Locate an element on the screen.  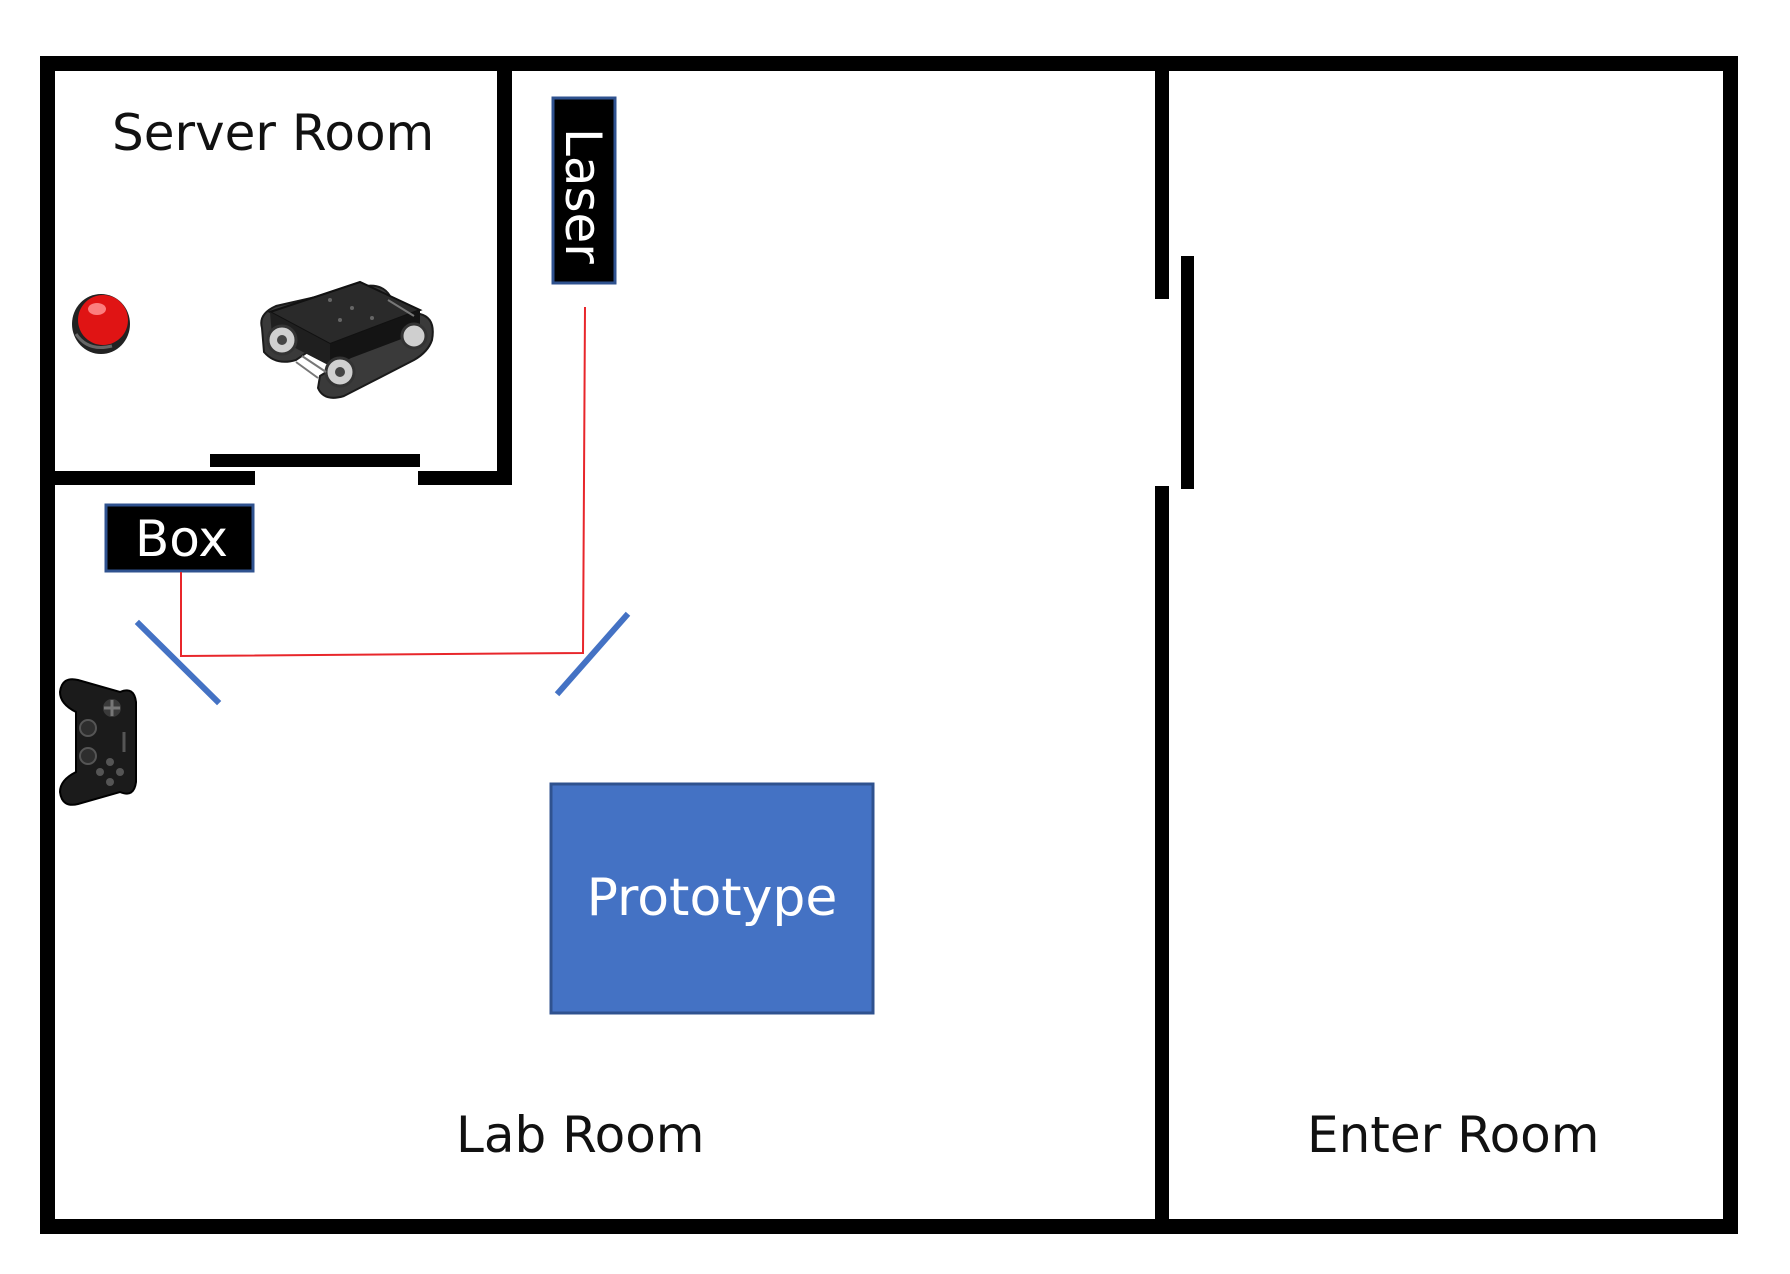
laser-tag-box is located at coordinates (584, 190).